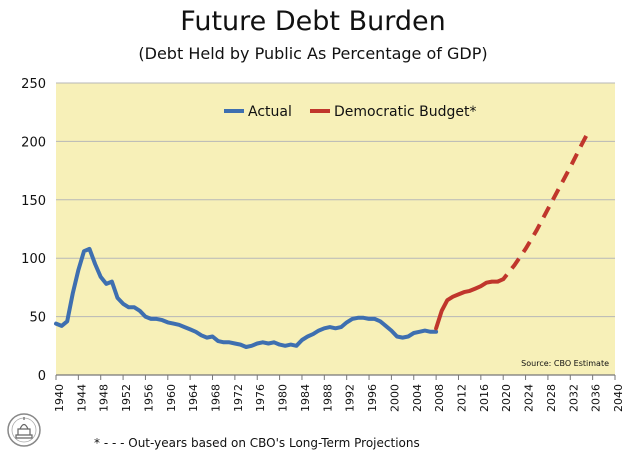  What do you see at coordinates (551, 398) in the screenshot?
I see `x-tick-label-2028: 2028` at bounding box center [551, 398].